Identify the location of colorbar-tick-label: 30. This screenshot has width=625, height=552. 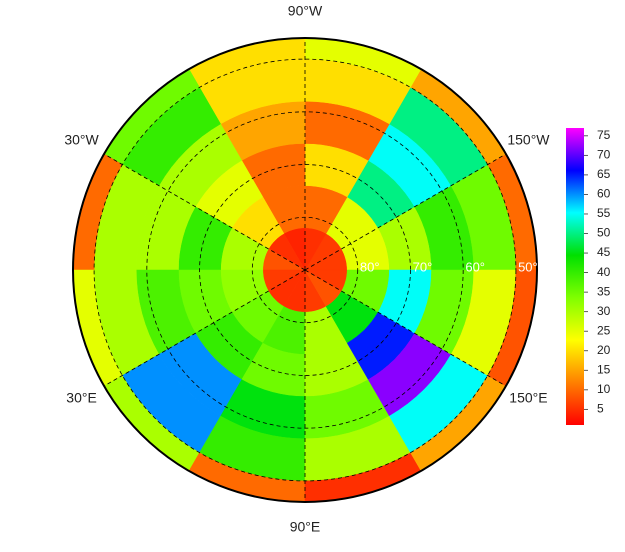
(604, 311).